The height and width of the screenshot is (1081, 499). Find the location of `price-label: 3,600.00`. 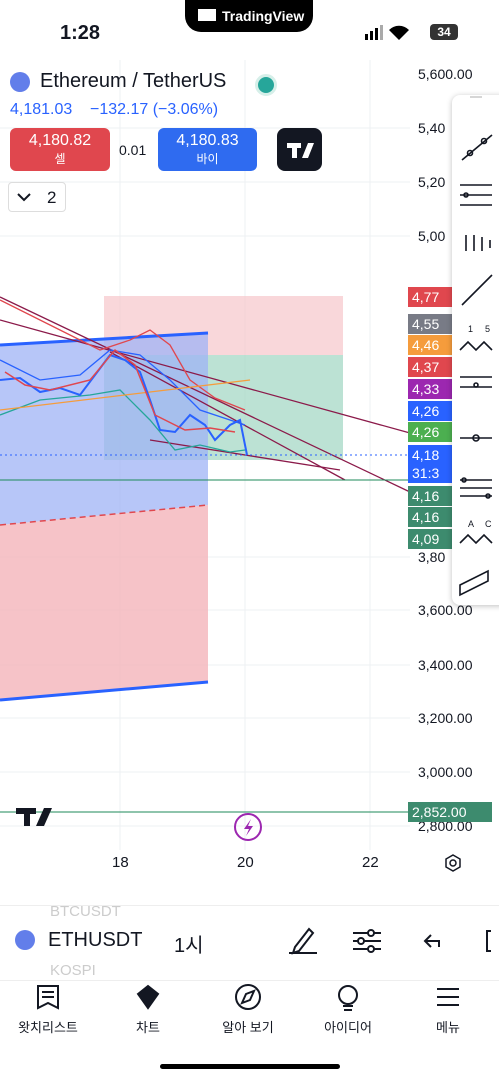

price-label: 3,600.00 is located at coordinates (445, 610).